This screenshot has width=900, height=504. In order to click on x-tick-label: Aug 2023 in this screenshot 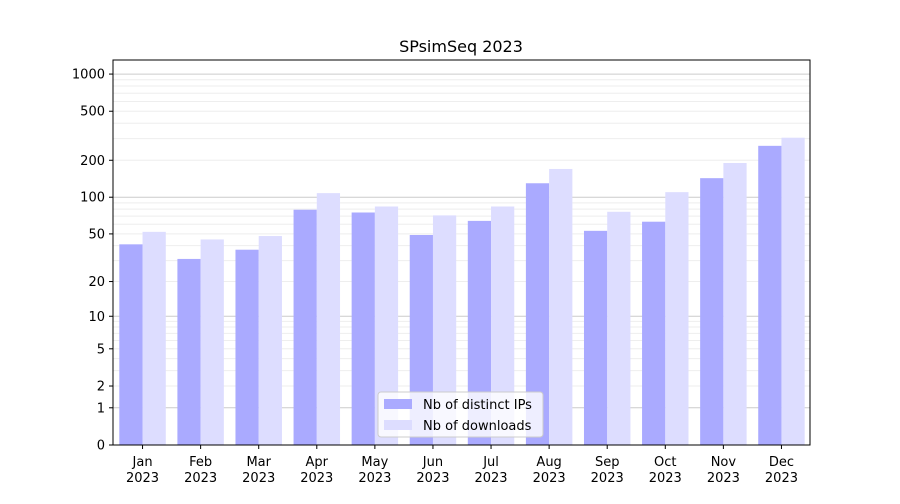, I will do `click(549, 470)`.